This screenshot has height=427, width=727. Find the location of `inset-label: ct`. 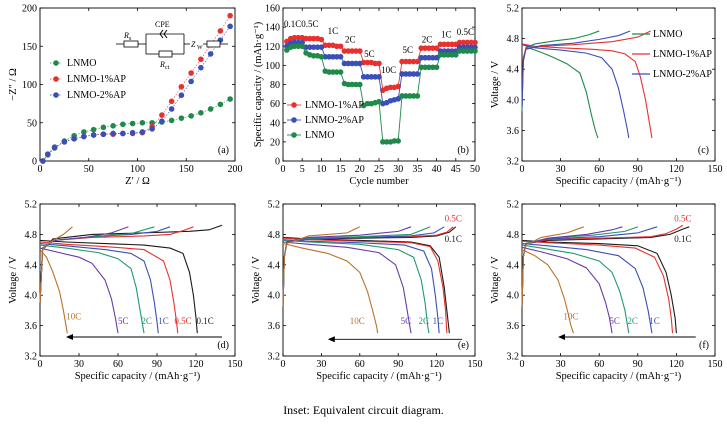

inset-label: ct is located at coordinates (167, 68).